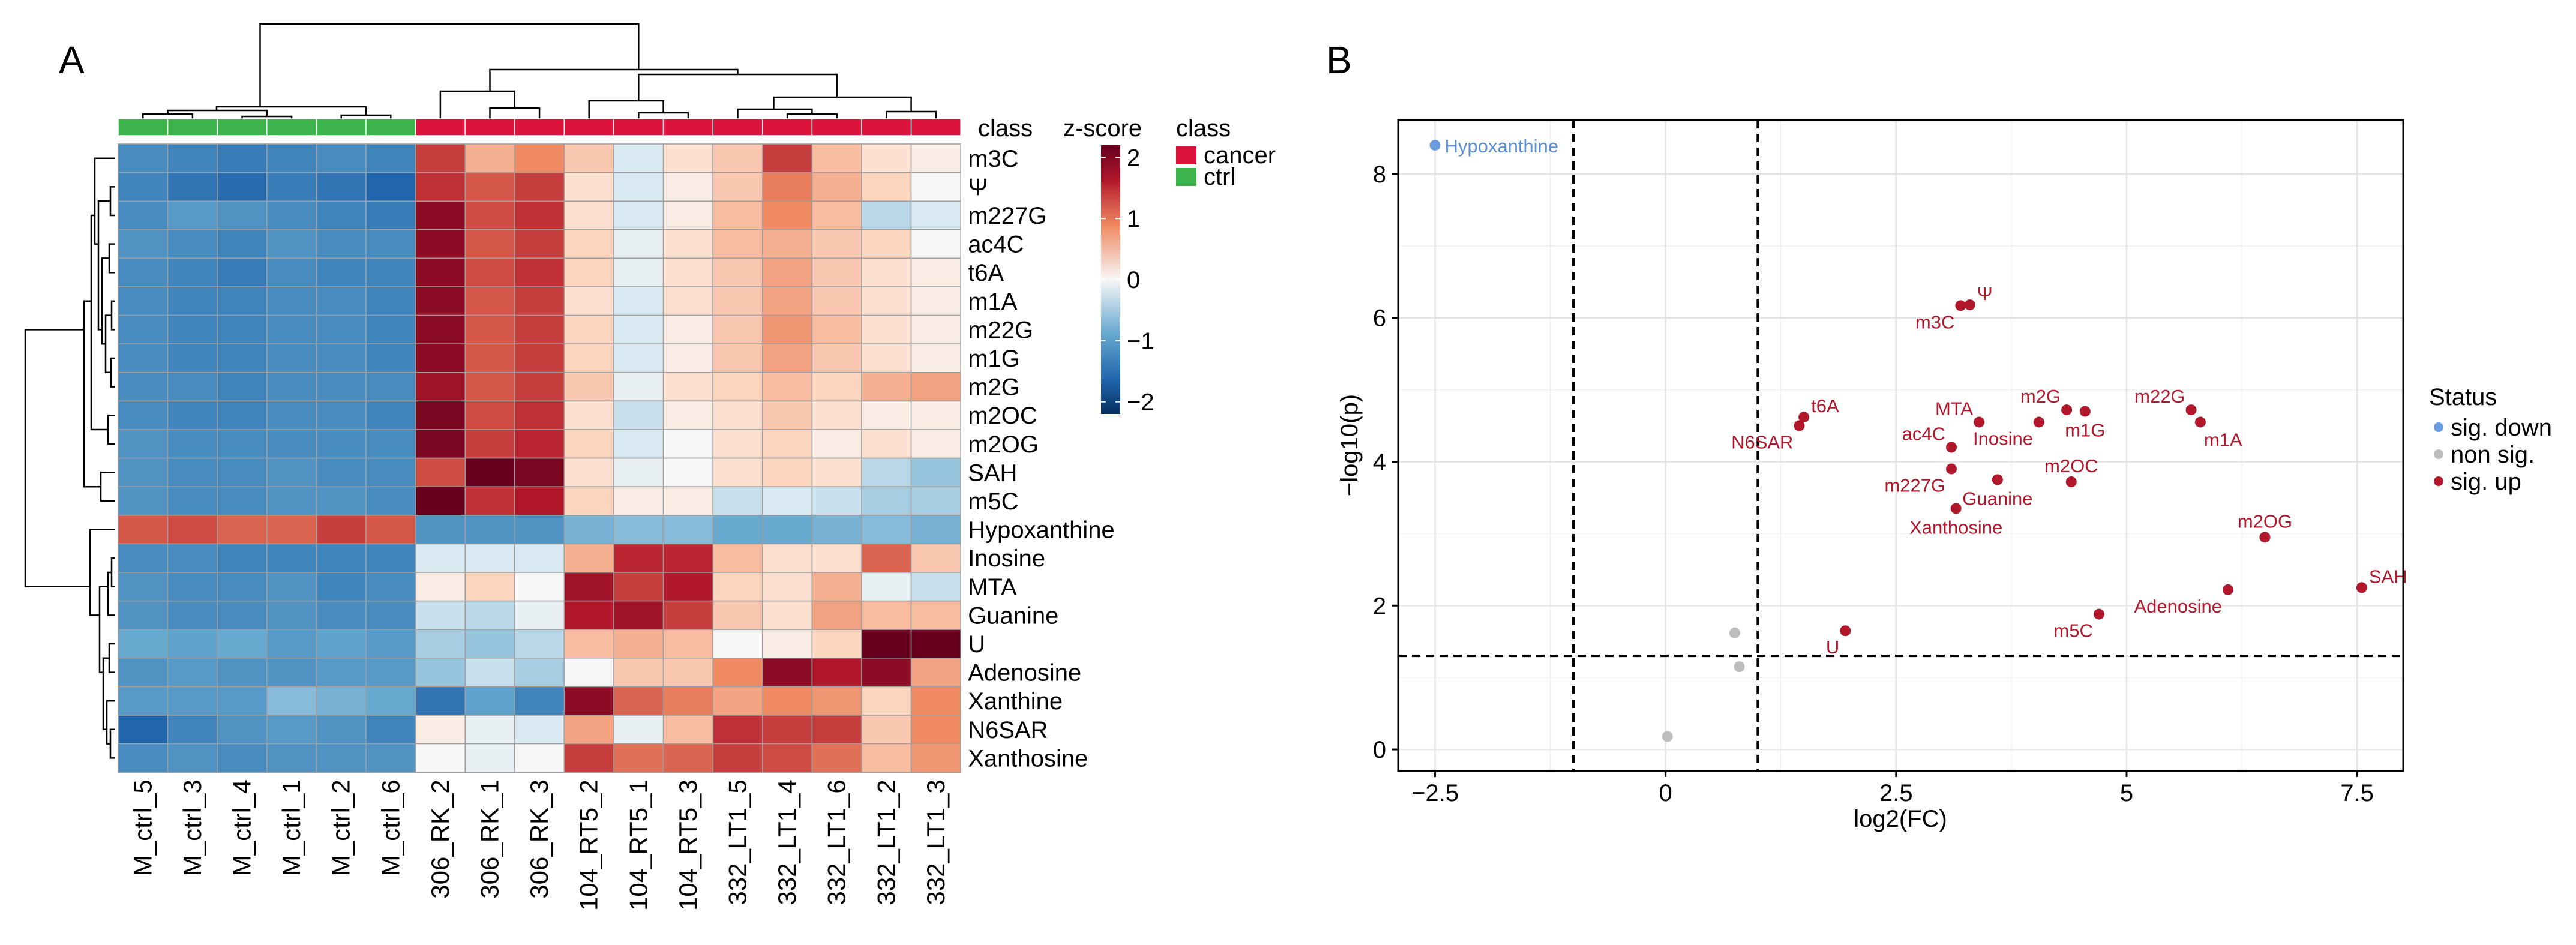  What do you see at coordinates (1133, 219) in the screenshot?
I see `colorbar-tick-label: 1` at bounding box center [1133, 219].